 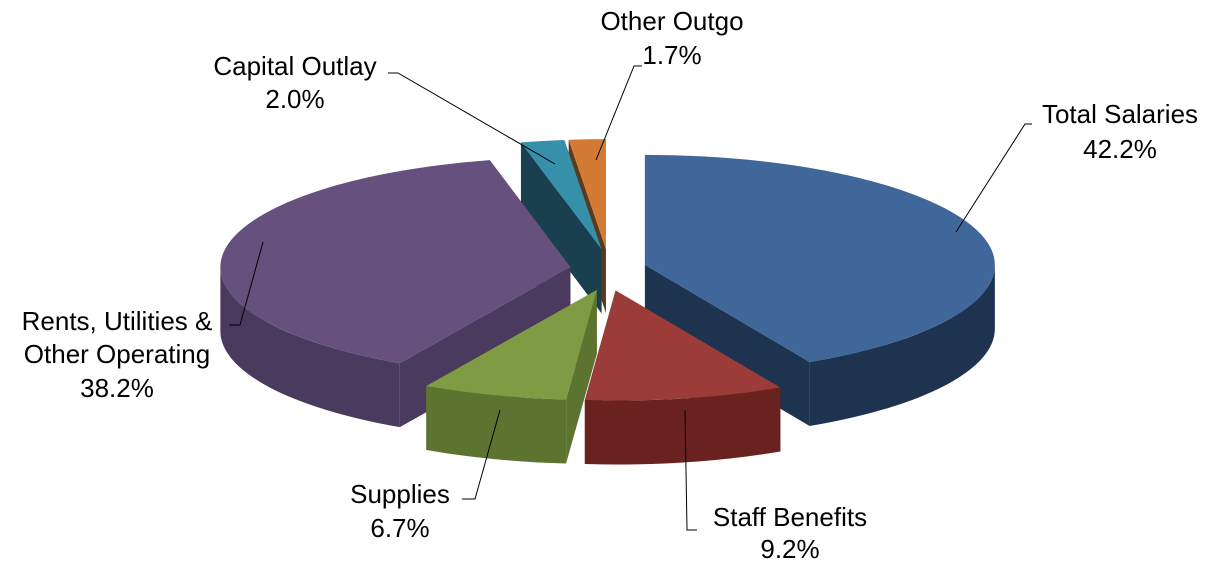 I want to click on slice-label-other-outgo: Other Outgo, so click(x=671, y=21).